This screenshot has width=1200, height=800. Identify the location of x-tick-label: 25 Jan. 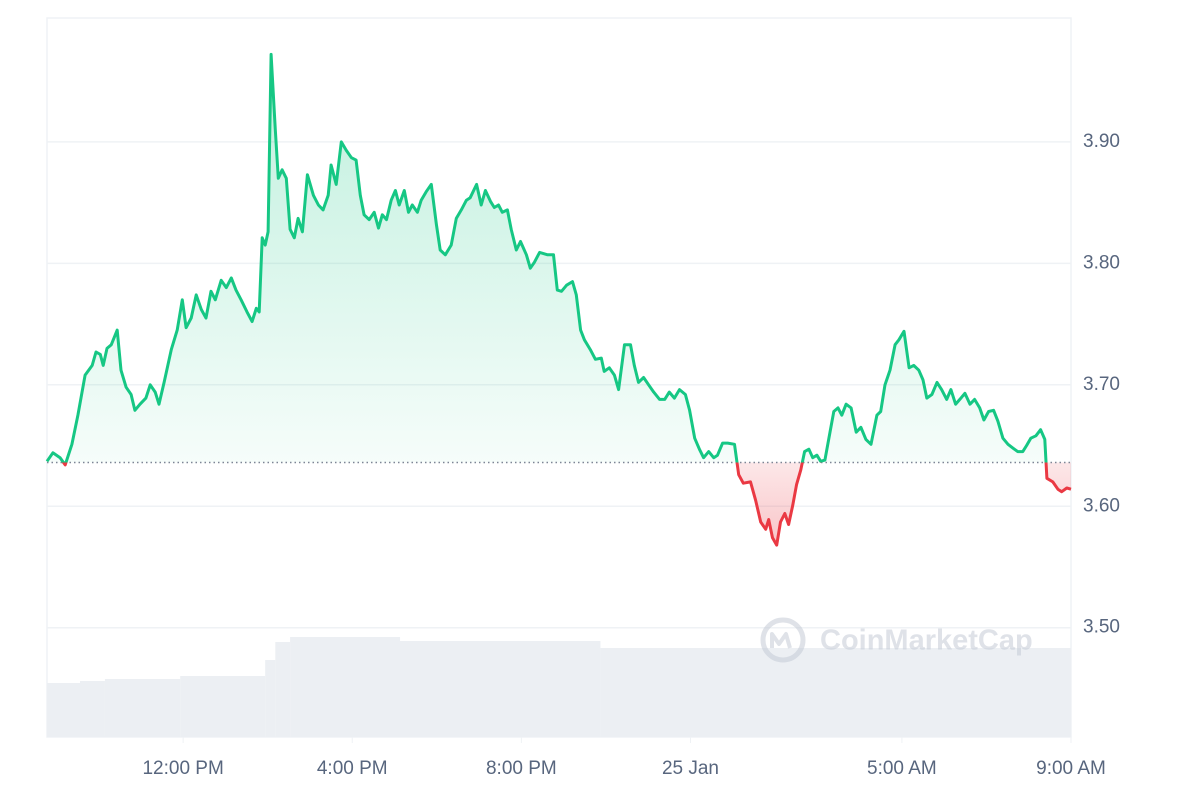
(690, 768).